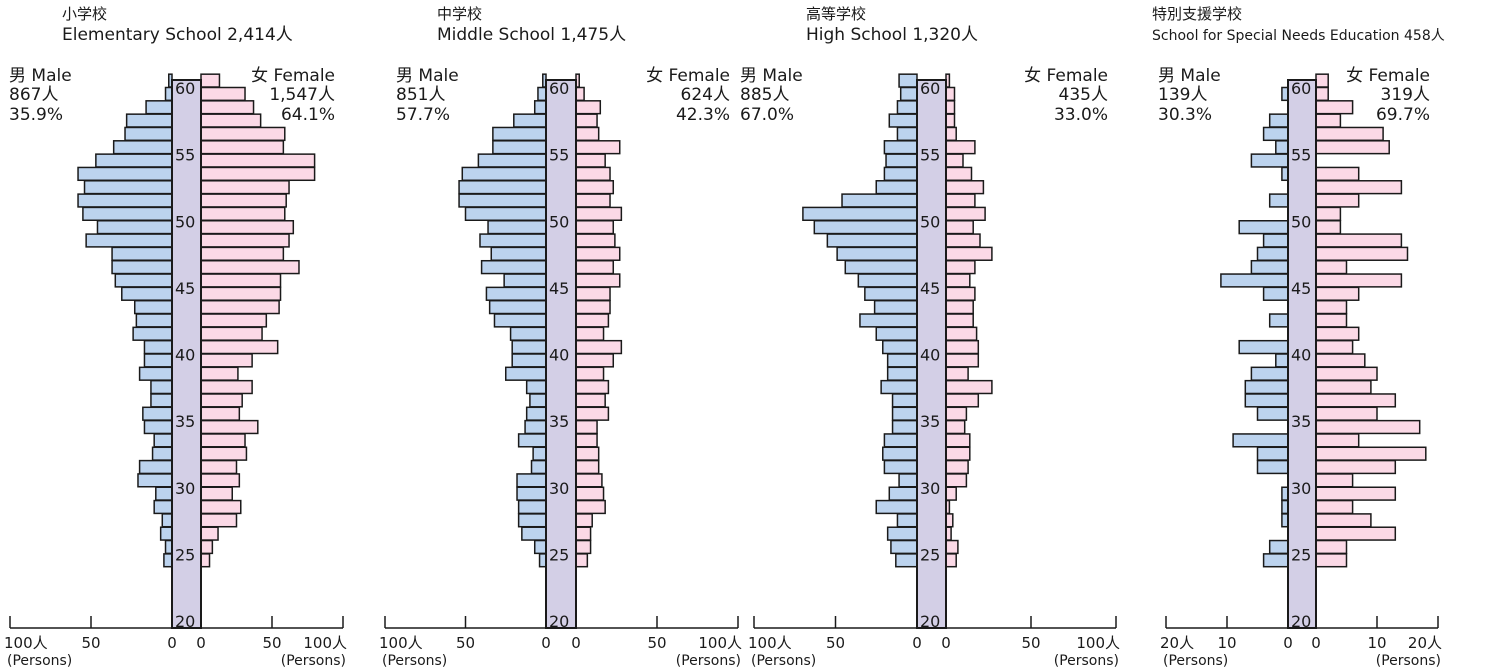 Image resolution: width=1489 pixels, height=672 pixels. What do you see at coordinates (1086, 661) in the screenshot?
I see `x-unit-right: (Persons)` at bounding box center [1086, 661].